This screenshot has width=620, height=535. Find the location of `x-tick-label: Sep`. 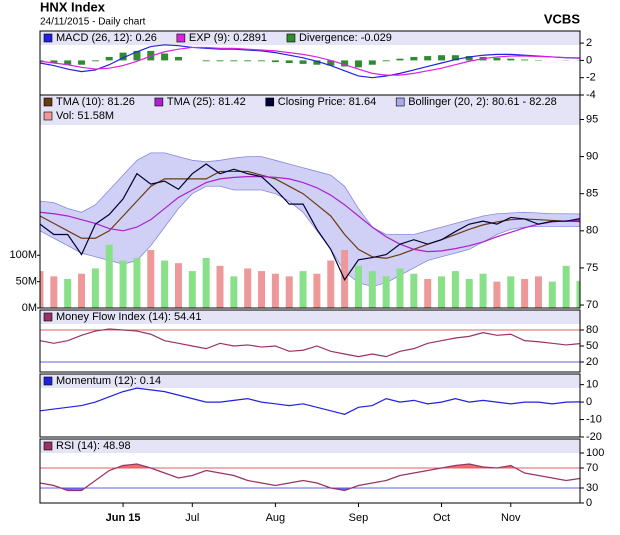

x-tick-label: Sep is located at coordinates (359, 518).